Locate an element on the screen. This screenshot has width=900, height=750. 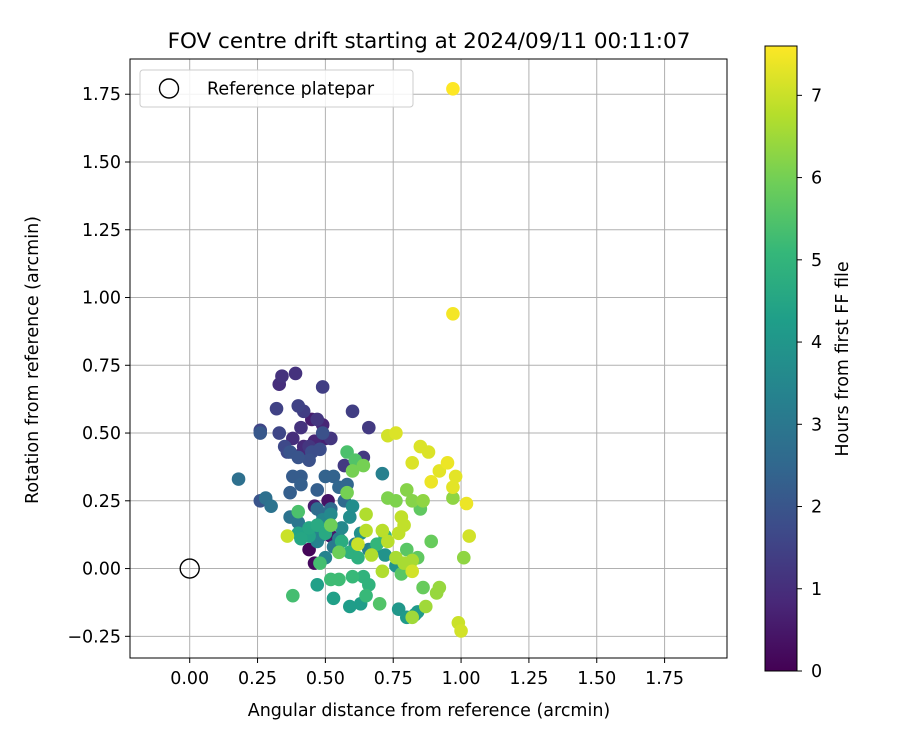
y-axis: −0.25 0.00 0.25 0.50 0.75 1.00 1.25 1.50 1.75 is located at coordinates (98, 366).